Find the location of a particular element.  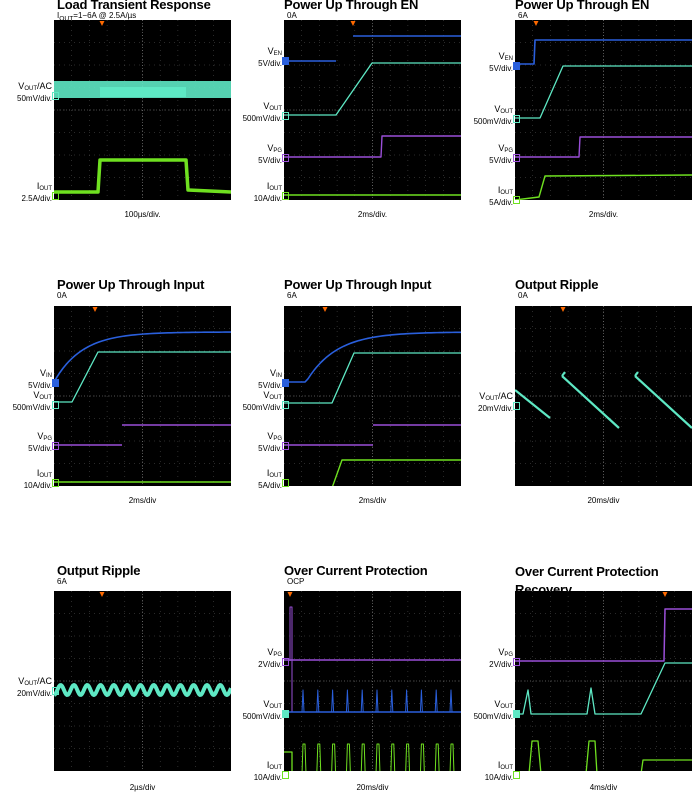

panel-title: Over Current Protection is located at coordinates (356, 570).